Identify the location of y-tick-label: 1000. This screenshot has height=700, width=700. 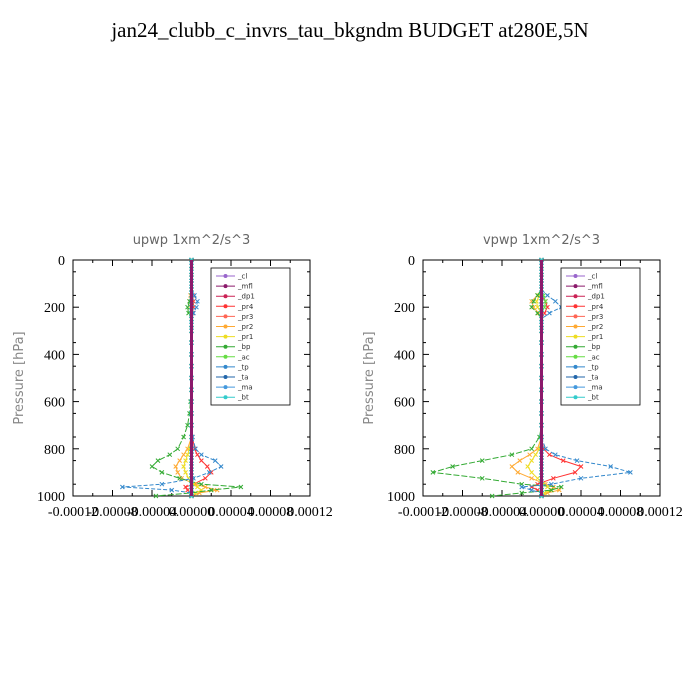
(401, 497).